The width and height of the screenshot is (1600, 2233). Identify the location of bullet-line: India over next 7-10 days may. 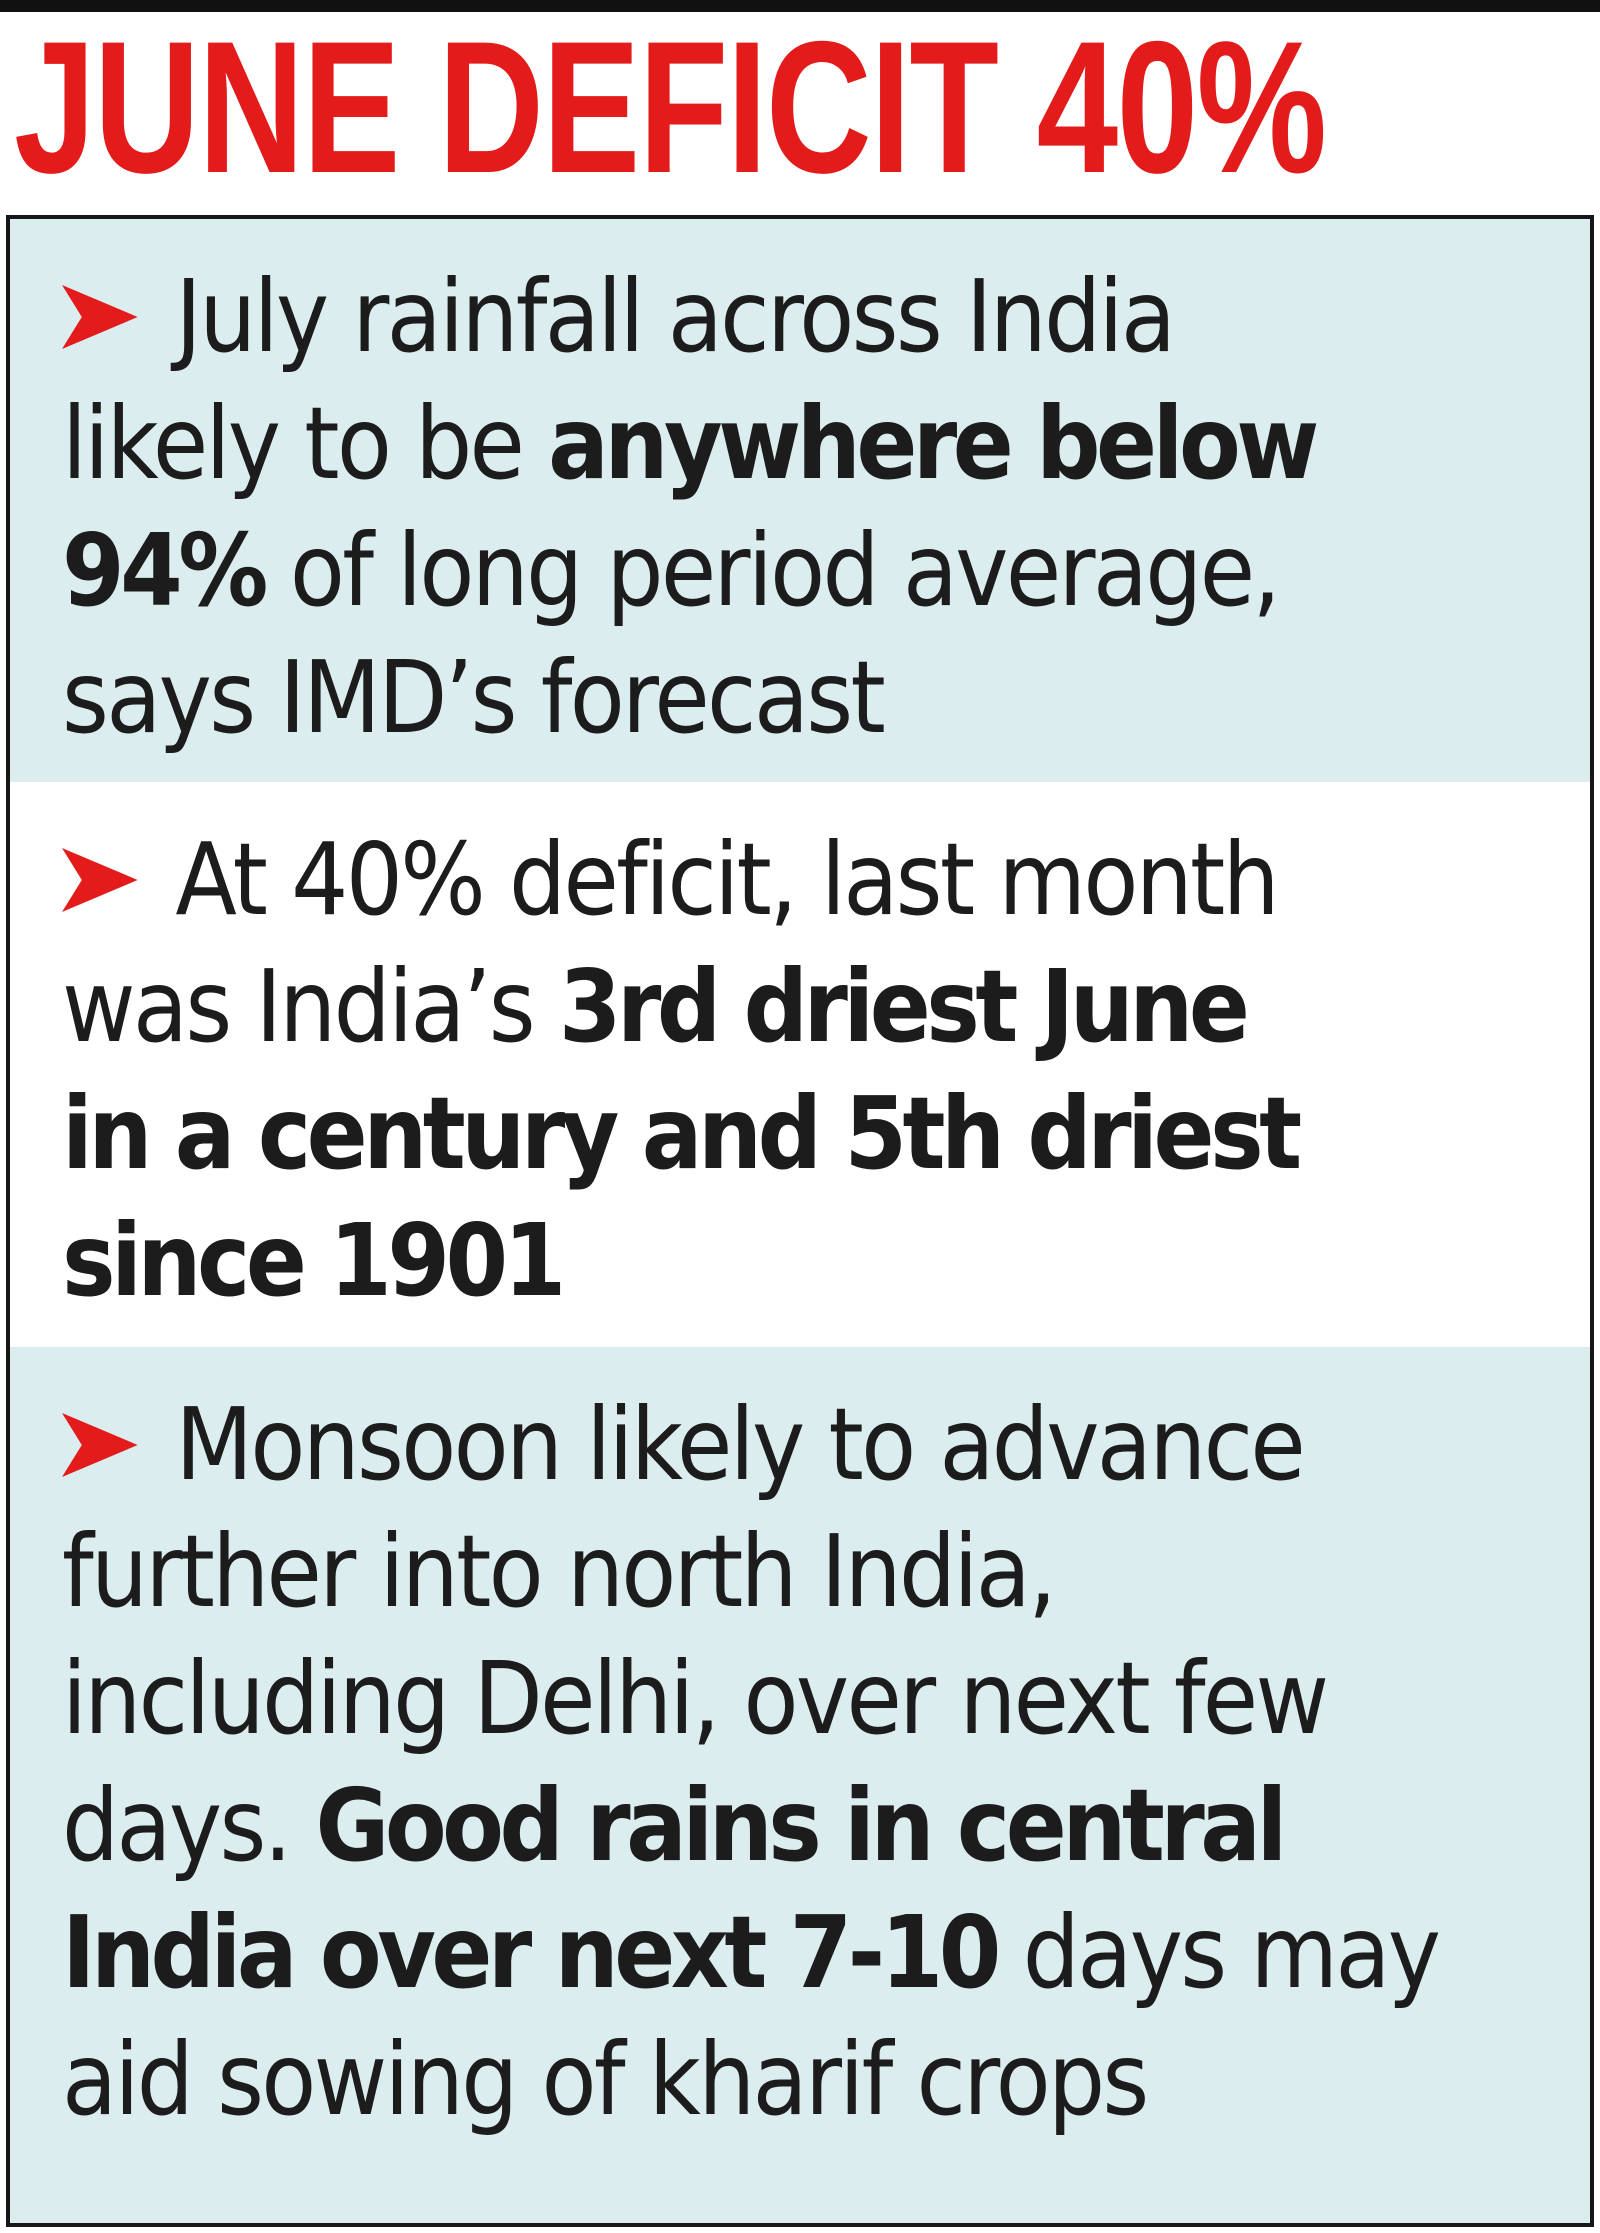
(800, 1952).